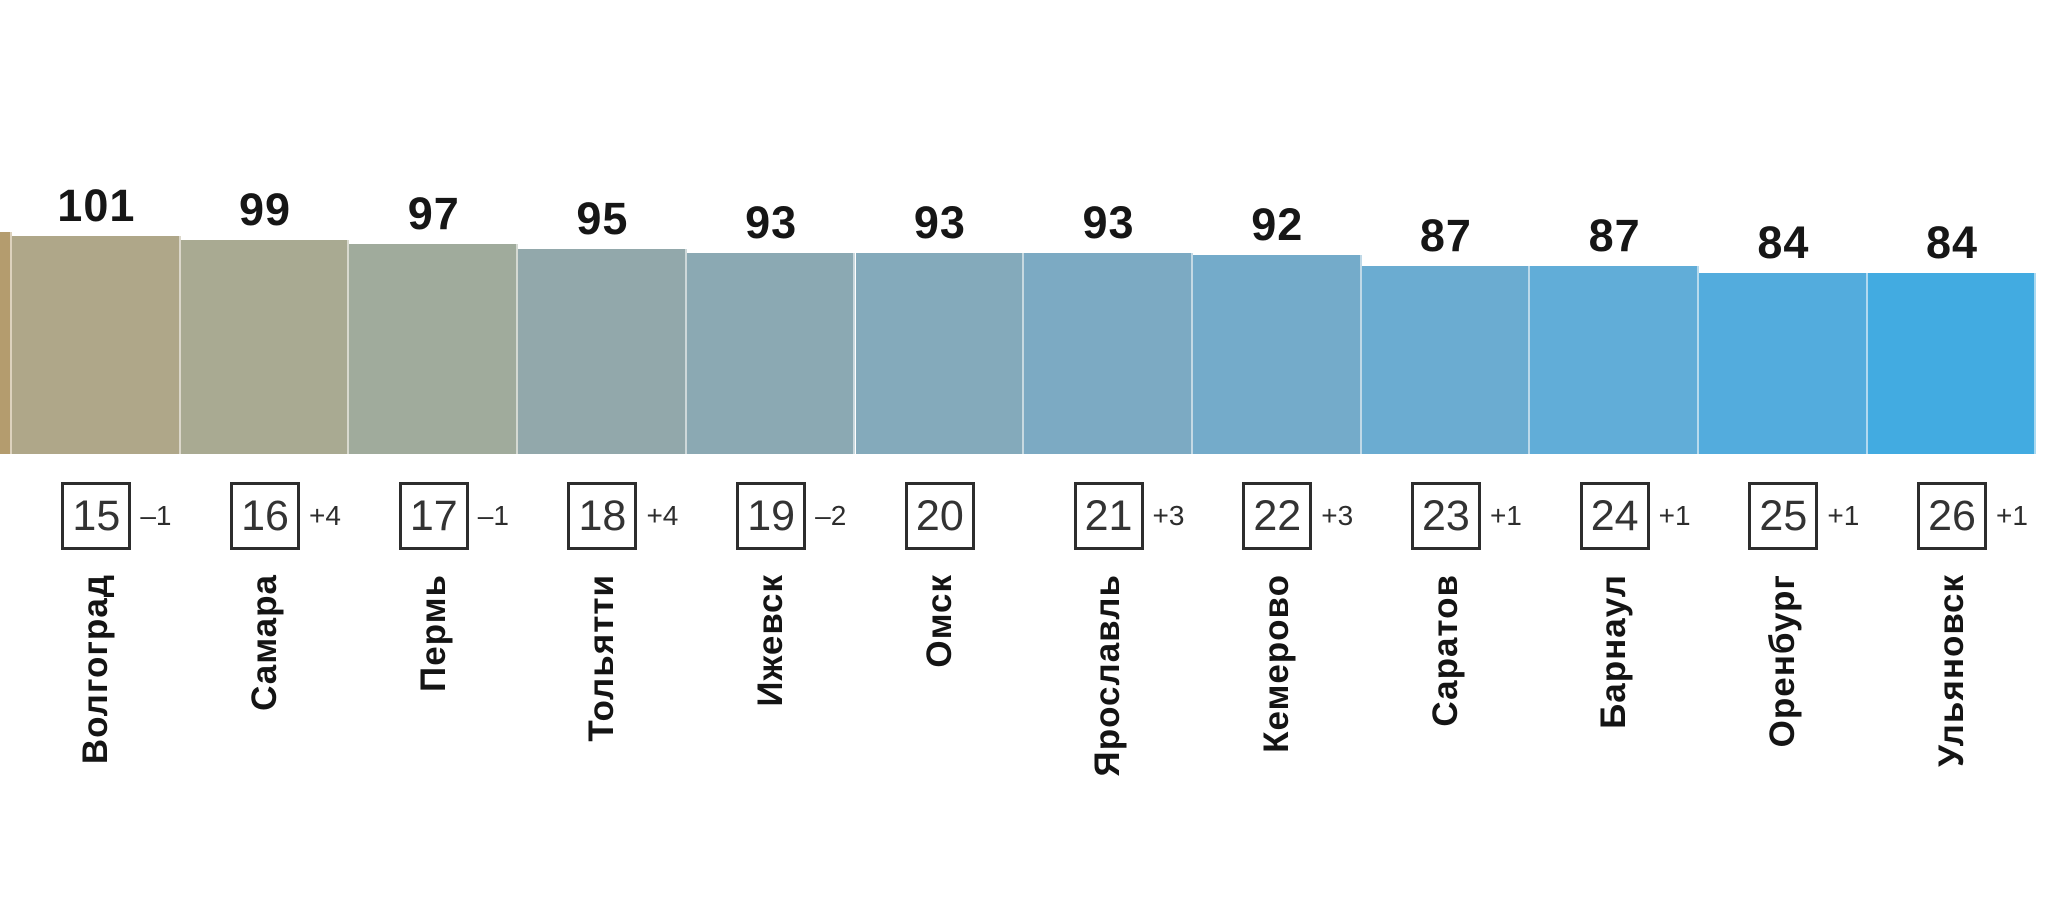  I want to click on city-label: Саратов, so click(1445, 650).